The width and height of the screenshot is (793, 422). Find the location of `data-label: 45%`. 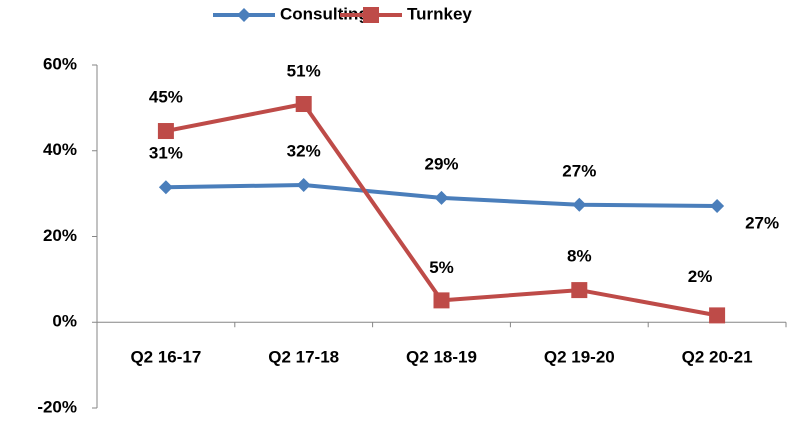

data-label: 45% is located at coordinates (166, 97).